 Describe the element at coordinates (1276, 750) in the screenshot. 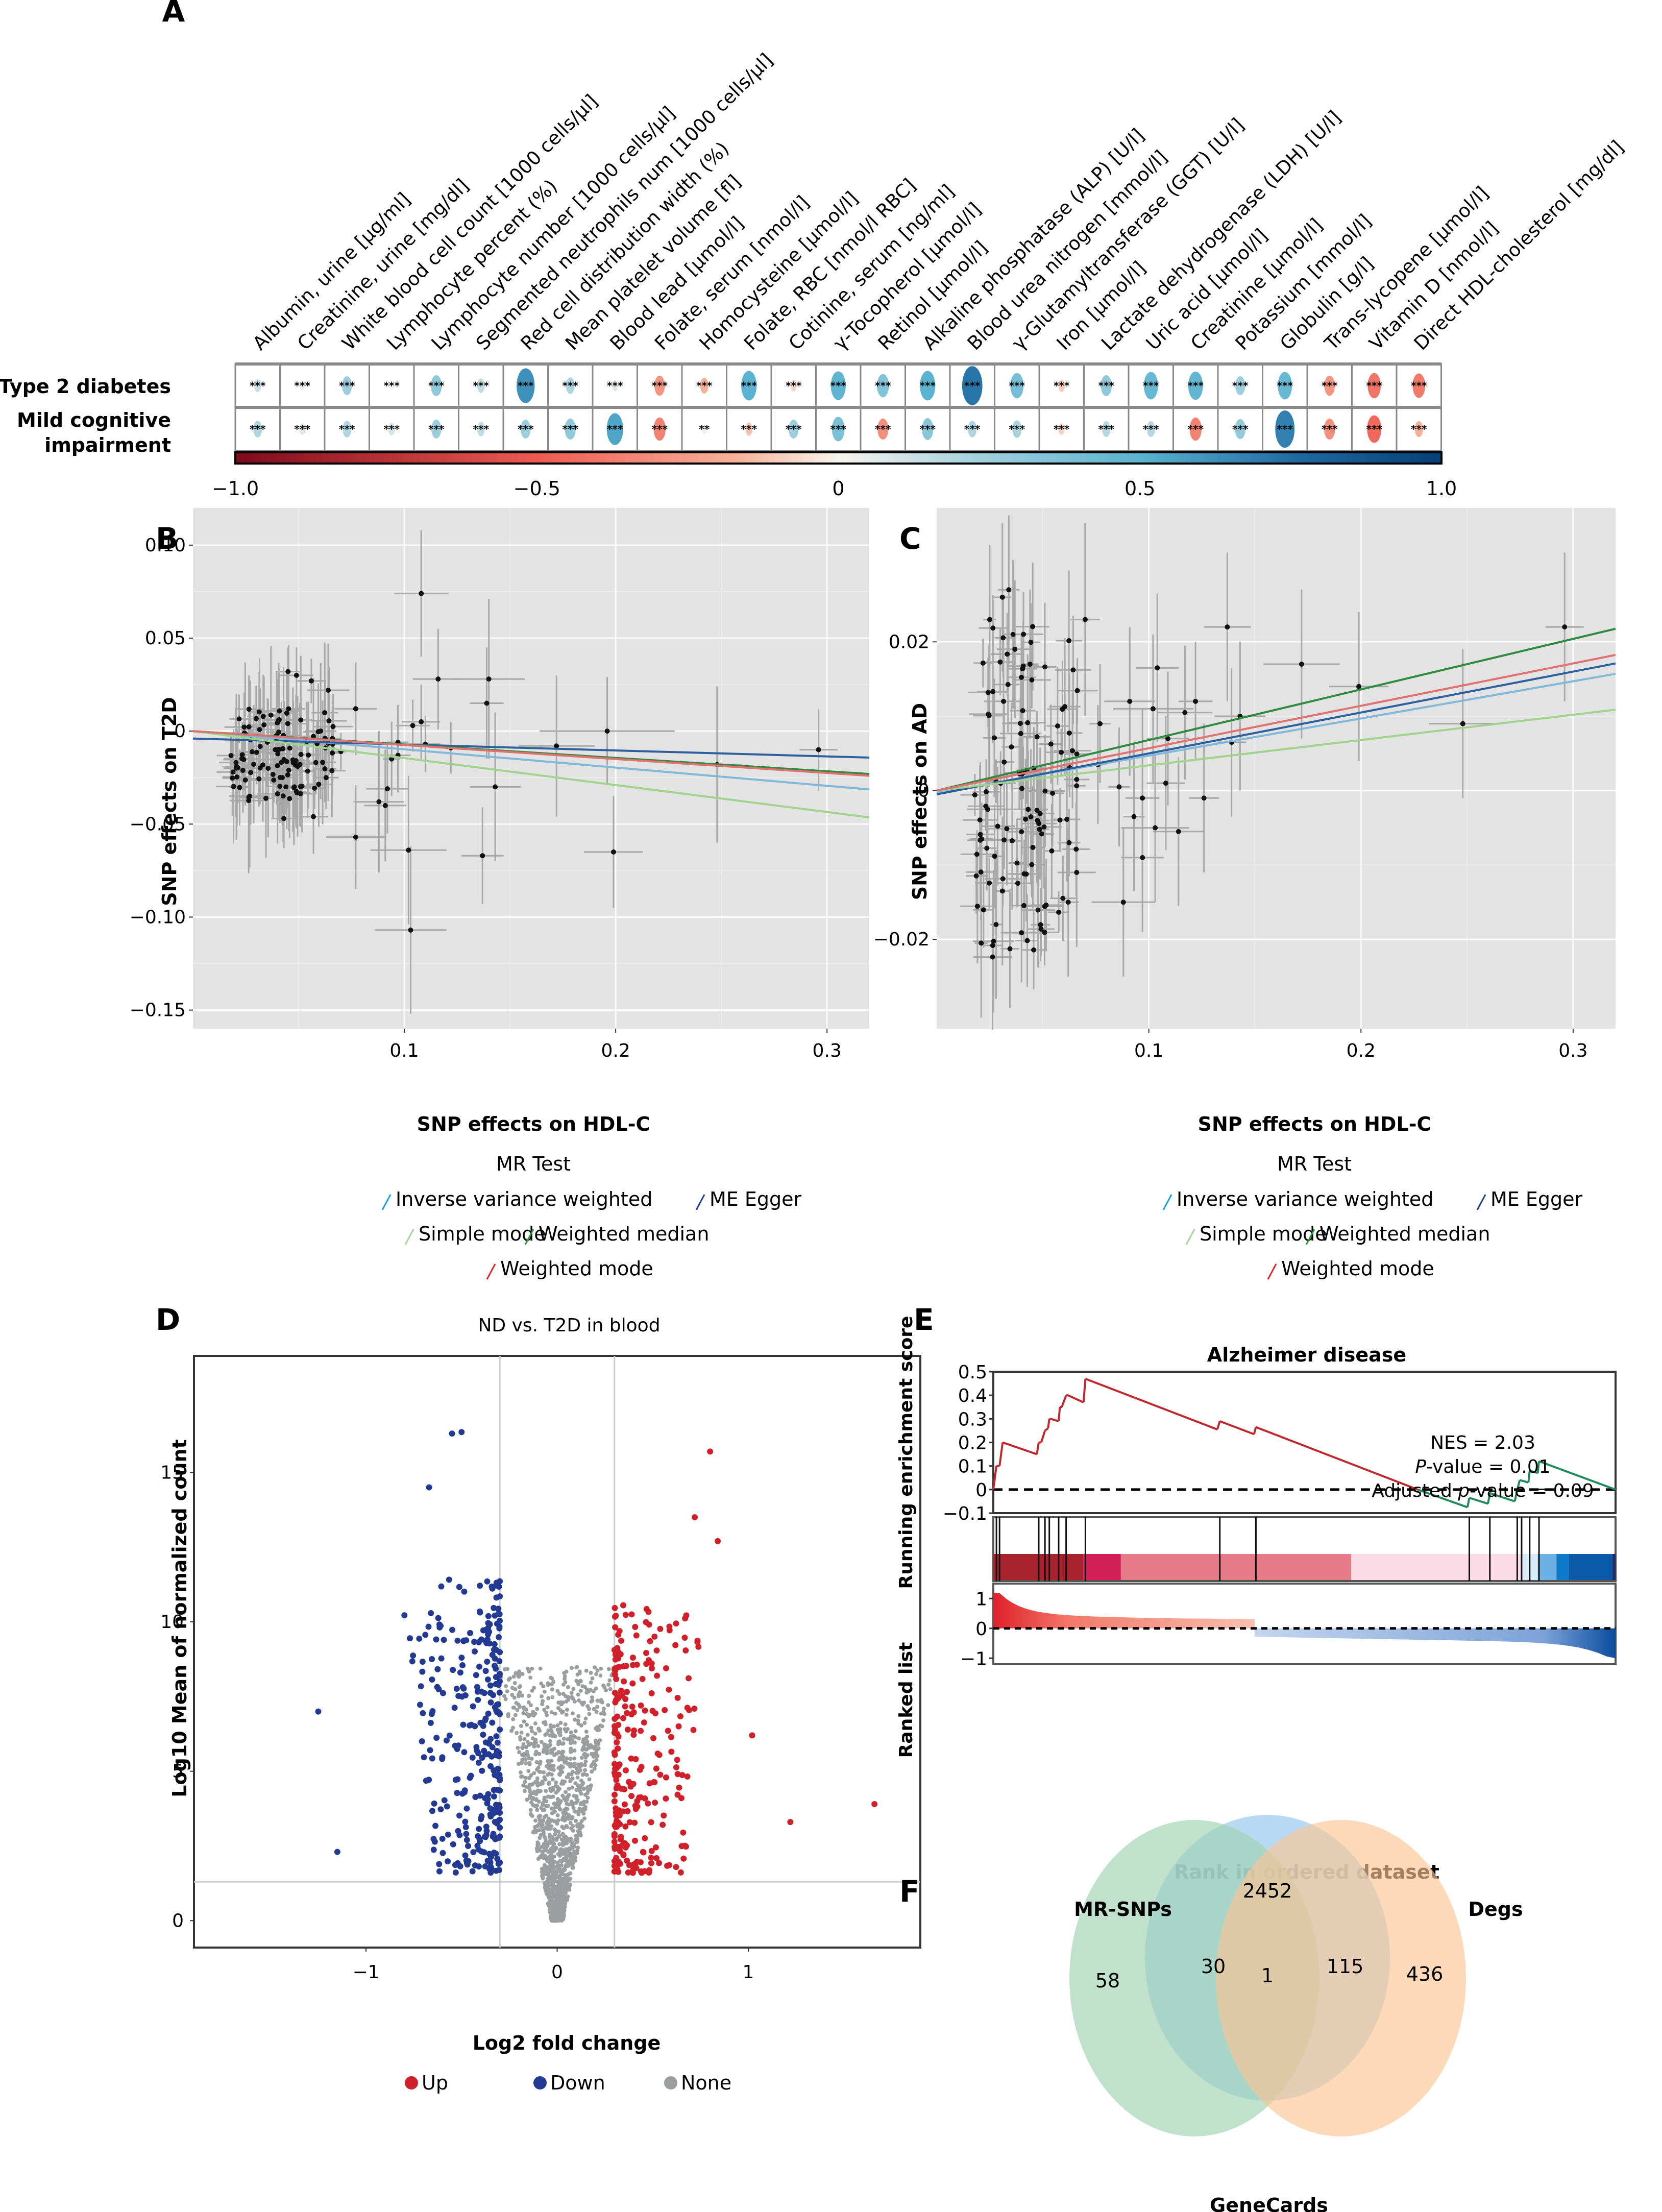

I see `mr-line-simple-mode` at that location.